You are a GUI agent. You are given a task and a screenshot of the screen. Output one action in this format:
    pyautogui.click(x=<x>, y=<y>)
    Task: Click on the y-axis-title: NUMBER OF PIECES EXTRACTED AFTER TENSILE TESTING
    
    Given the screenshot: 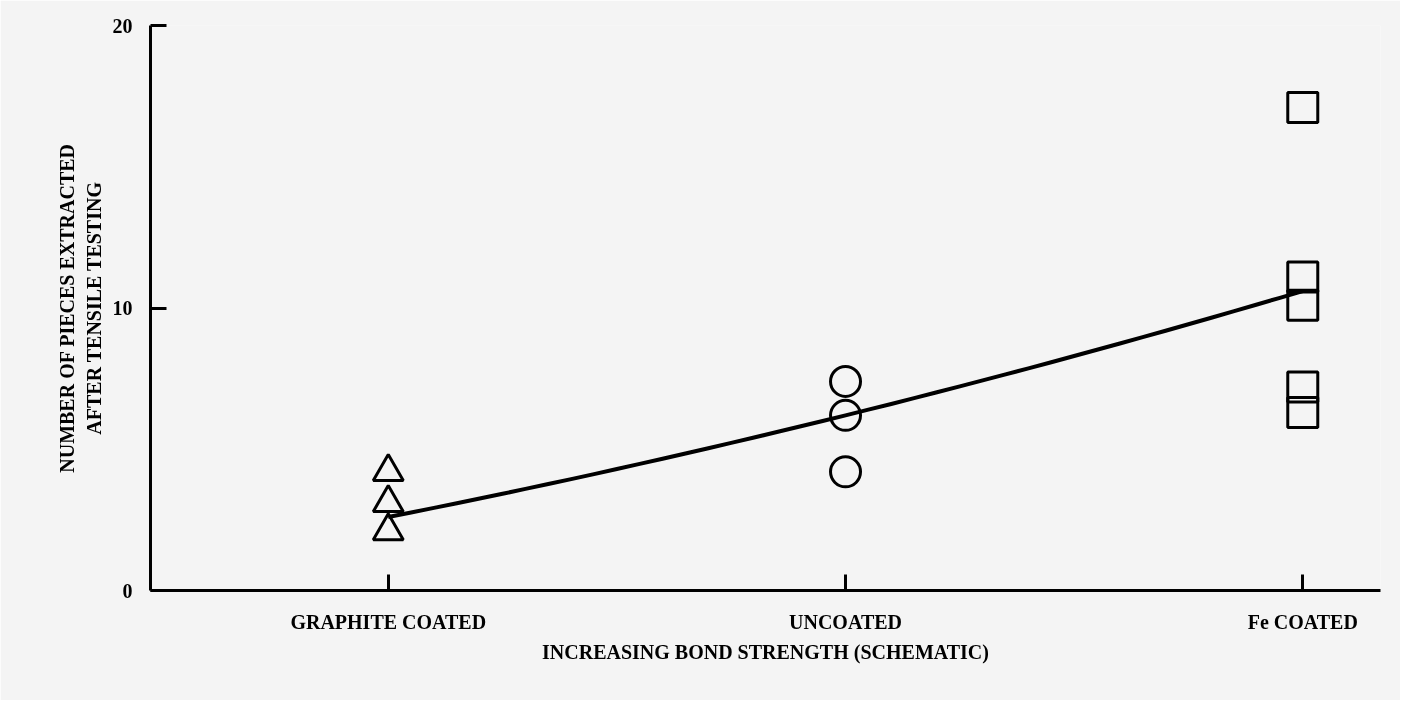 What is the action you would take?
    pyautogui.click(x=80, y=308)
    